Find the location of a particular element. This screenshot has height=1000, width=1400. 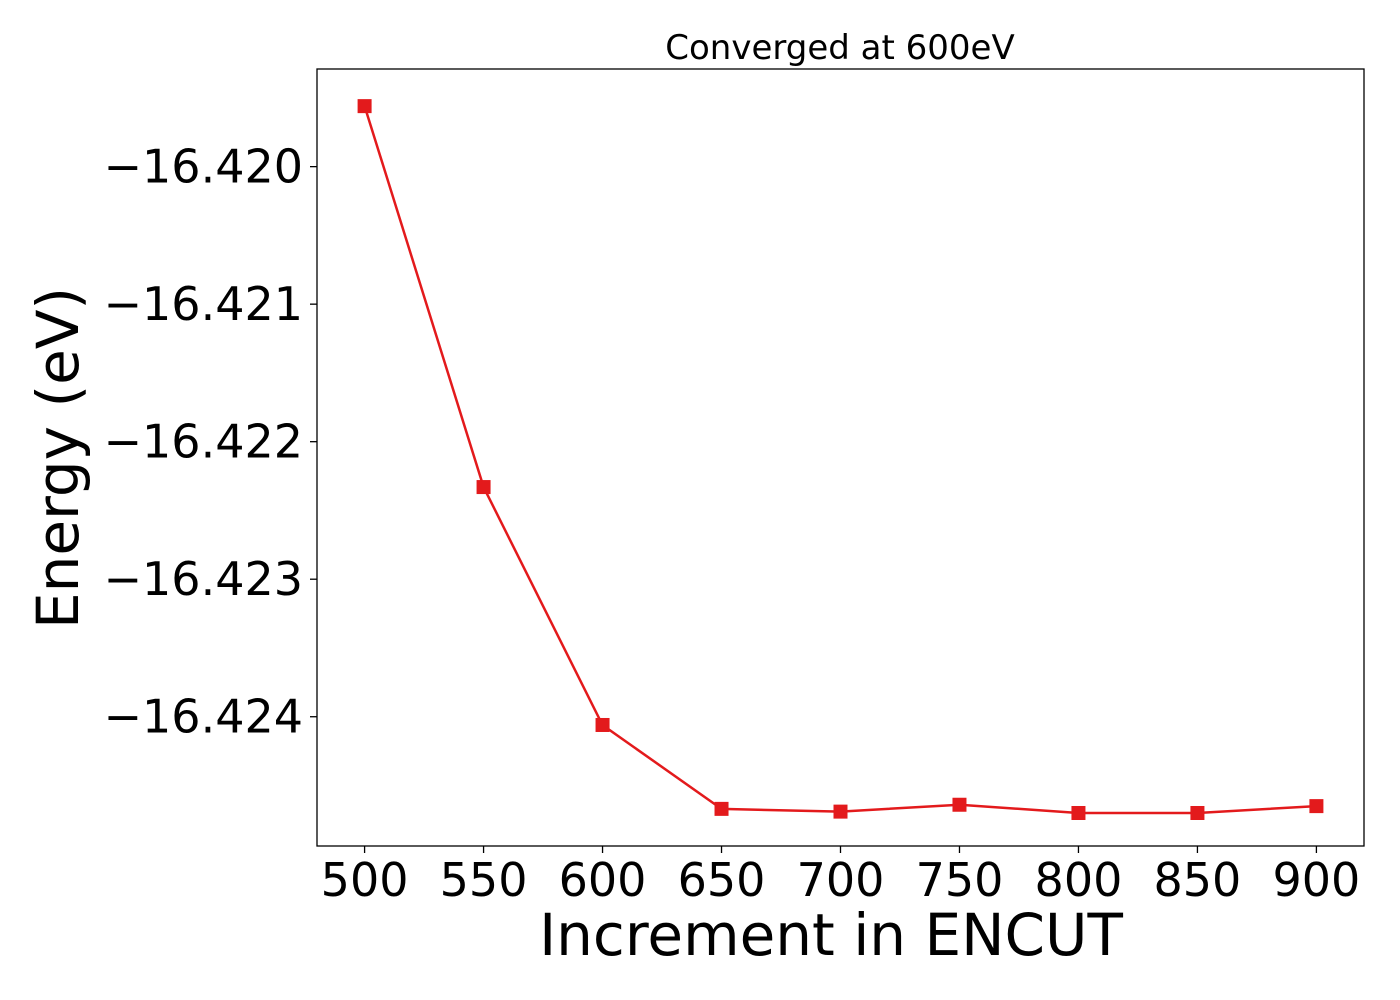

x-tick-label: 900 is located at coordinates (1317, 880).